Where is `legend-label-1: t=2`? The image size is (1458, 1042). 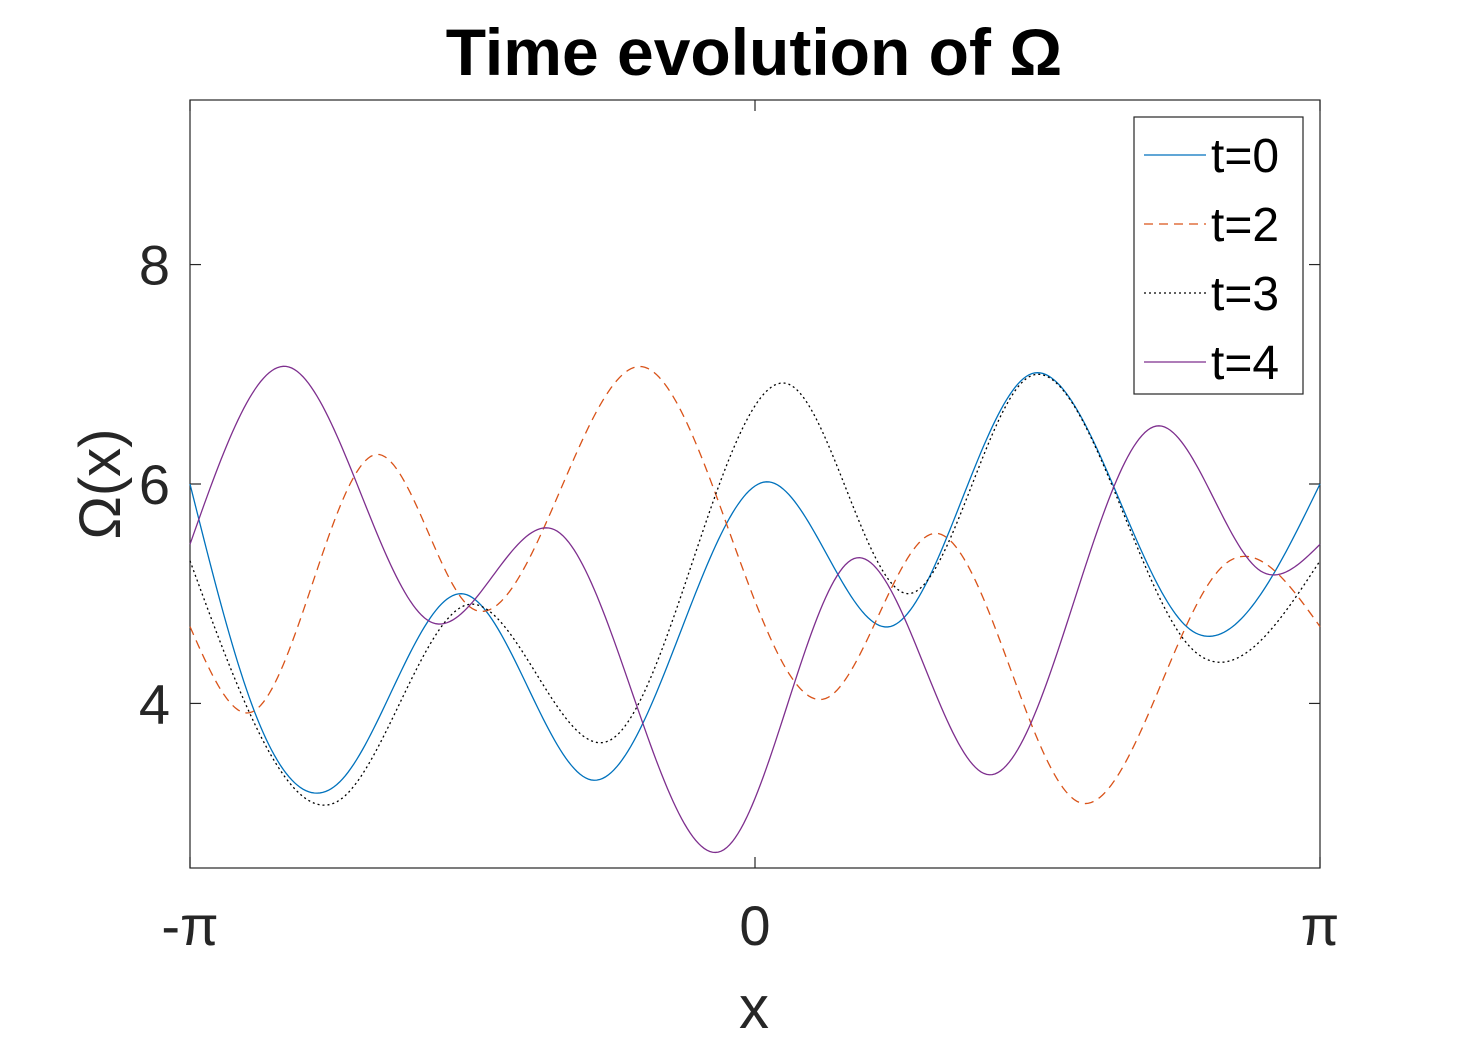 legend-label-1: t=2 is located at coordinates (1245, 225).